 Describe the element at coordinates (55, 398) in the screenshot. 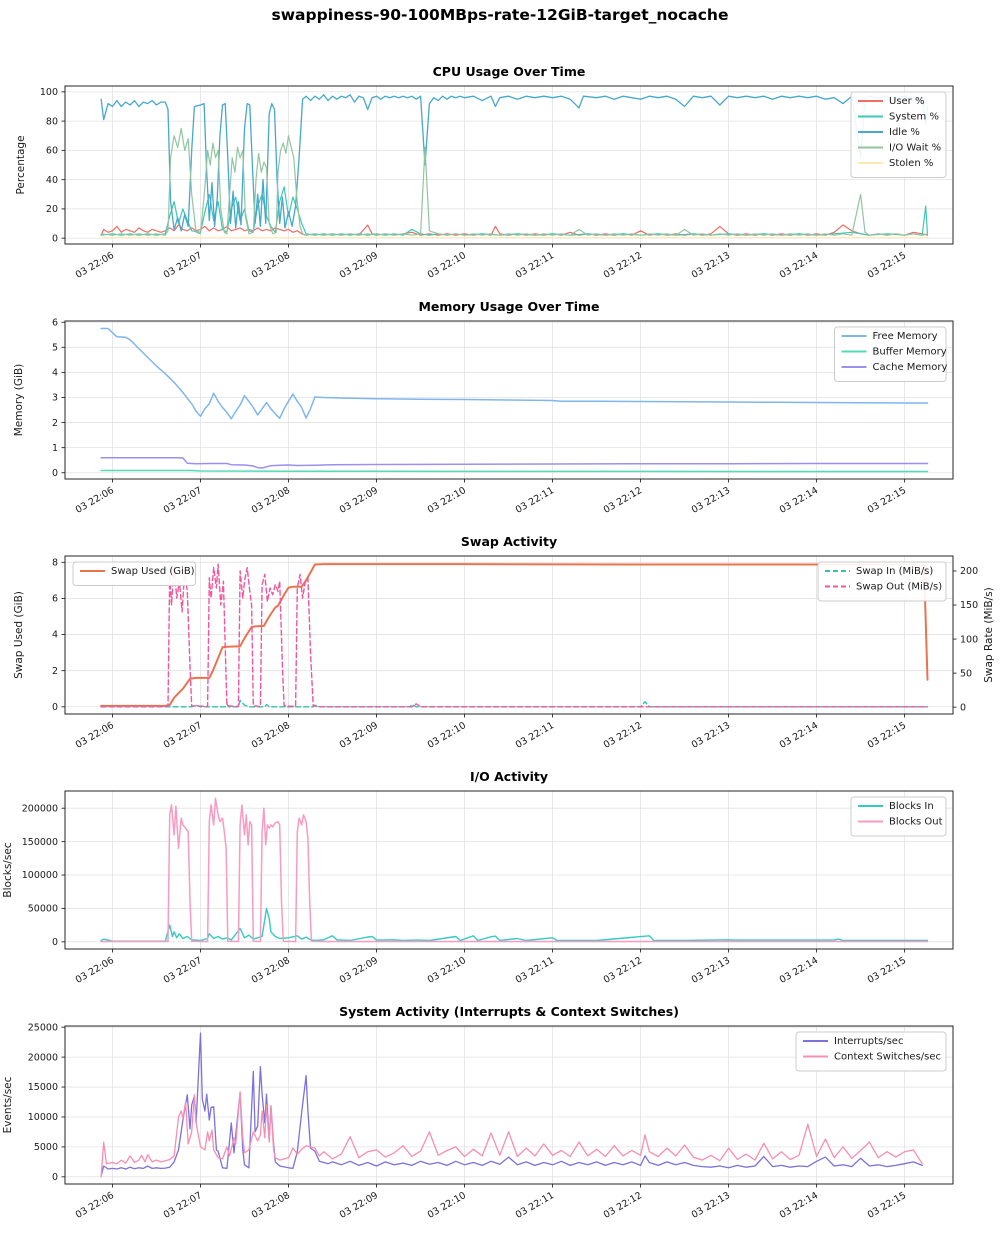

I see `y-tick-label: 3` at that location.